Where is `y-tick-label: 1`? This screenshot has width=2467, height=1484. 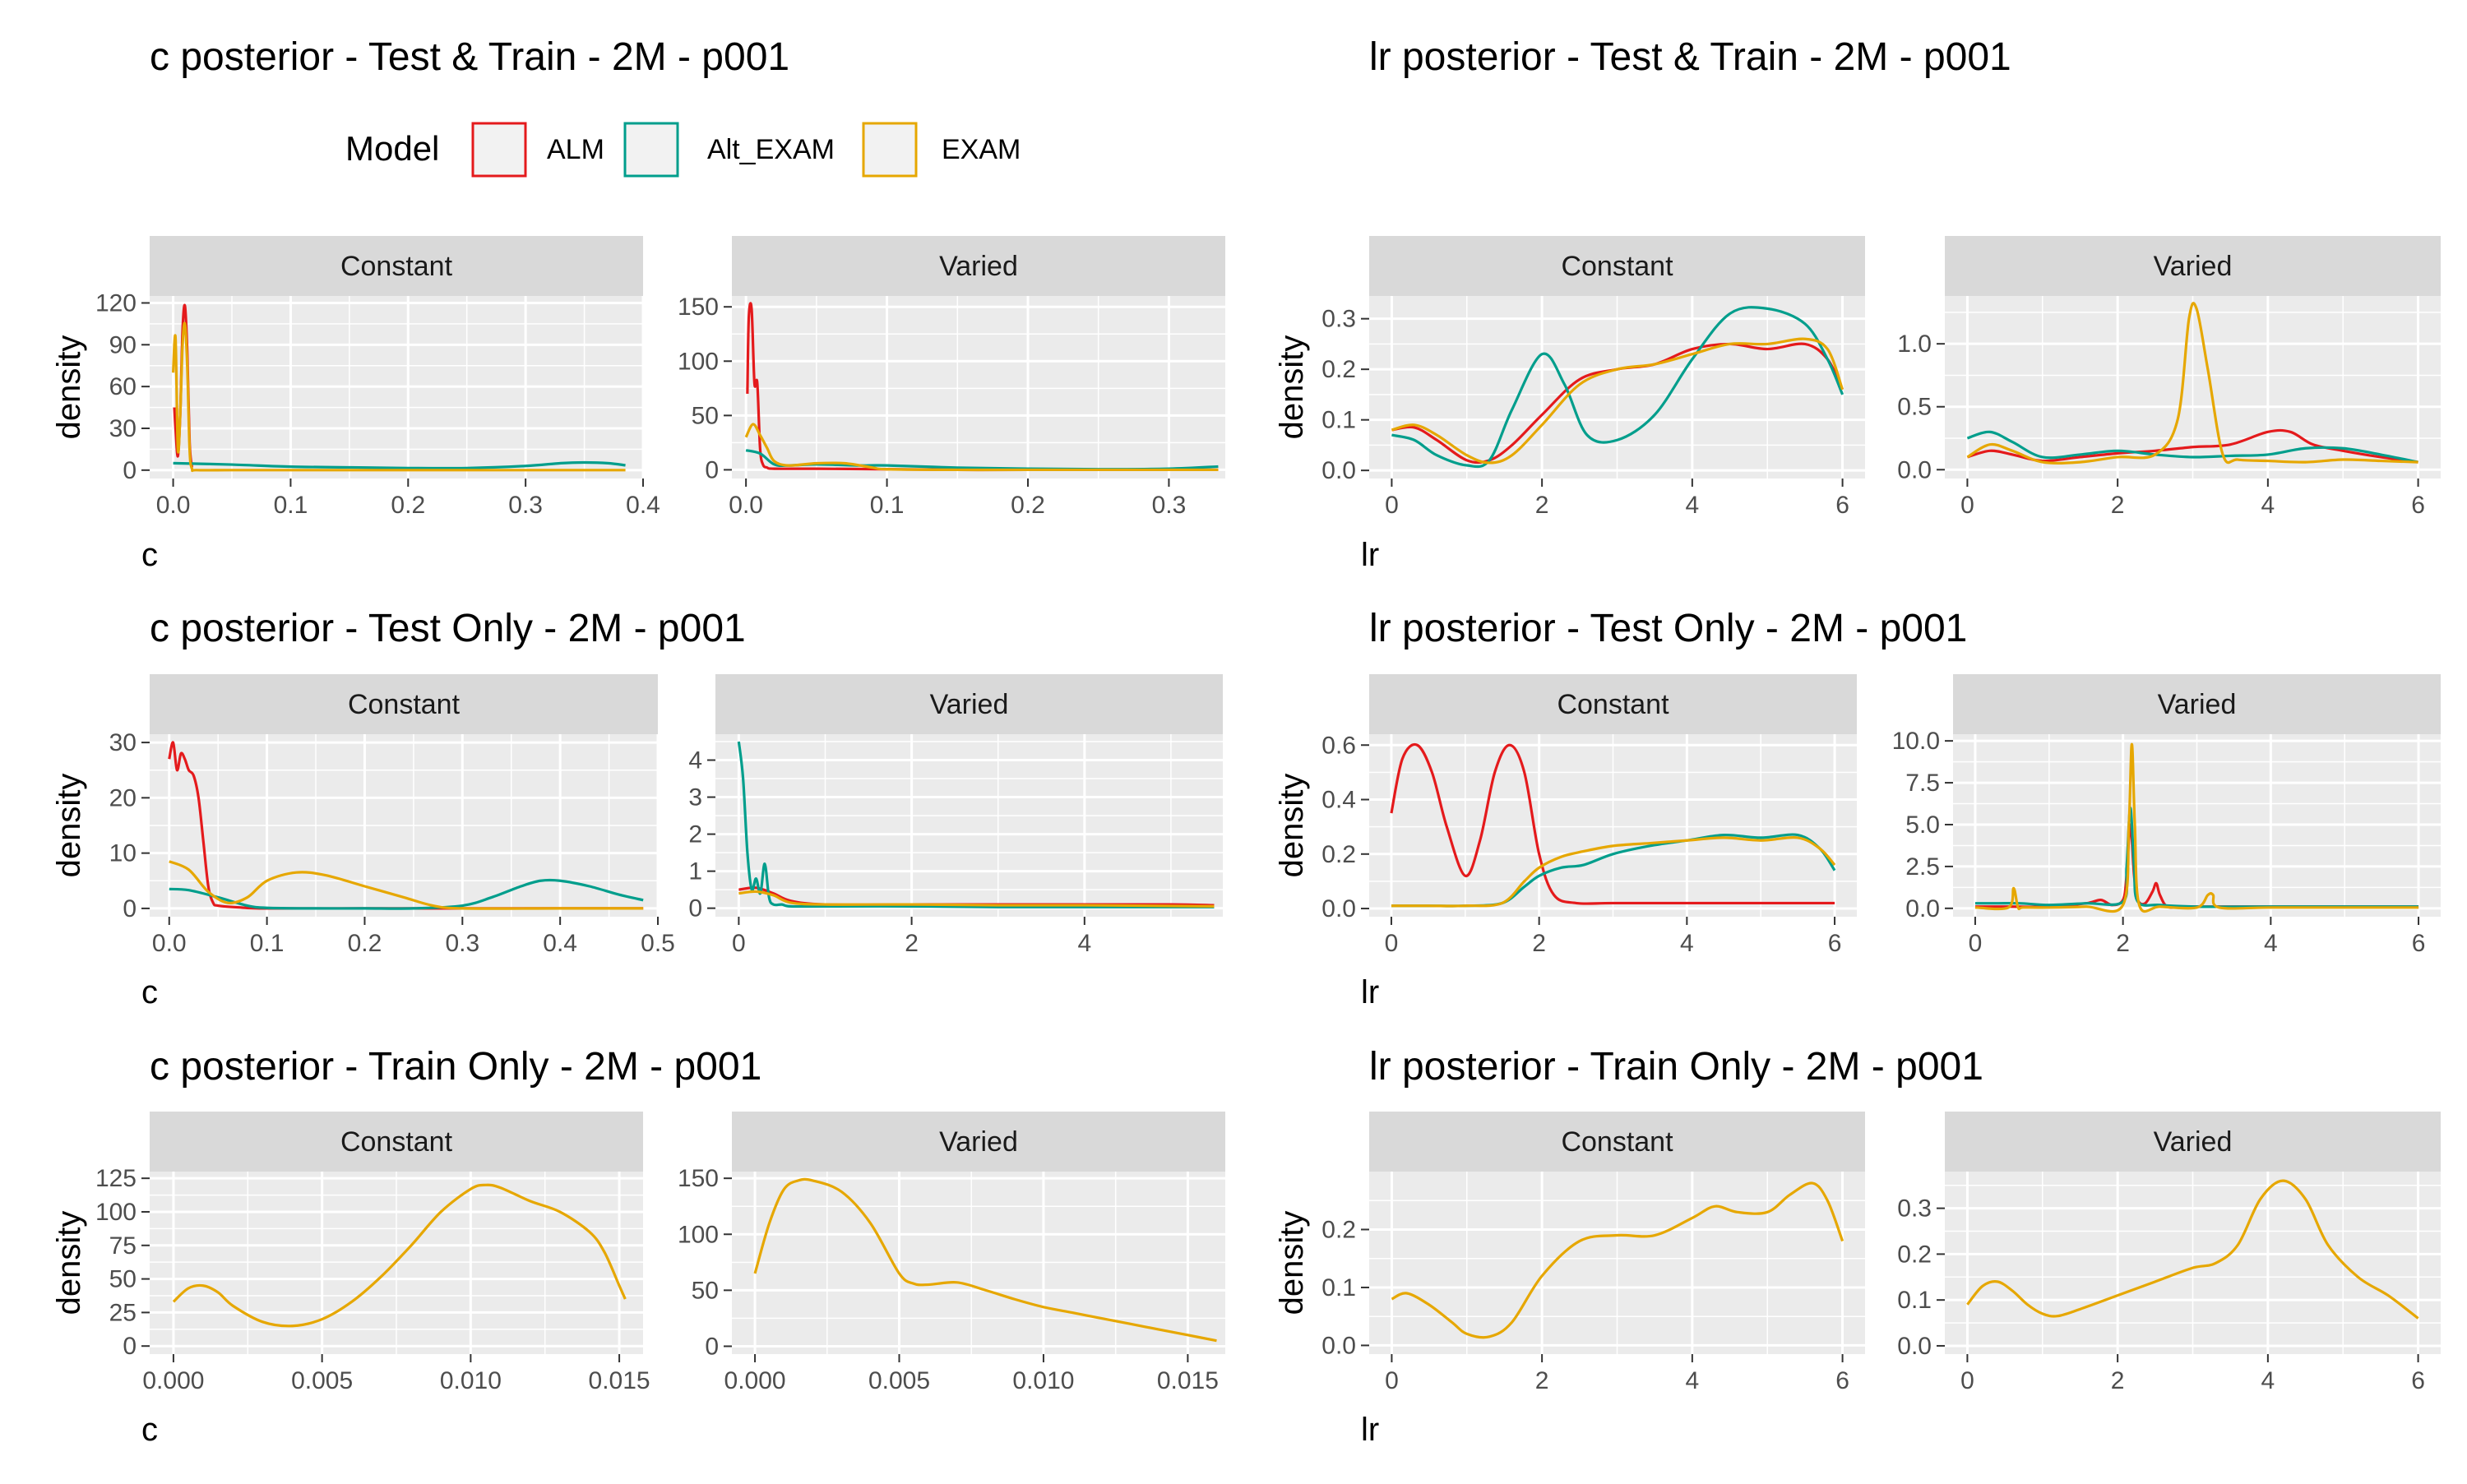 y-tick-label: 1 is located at coordinates (695, 871).